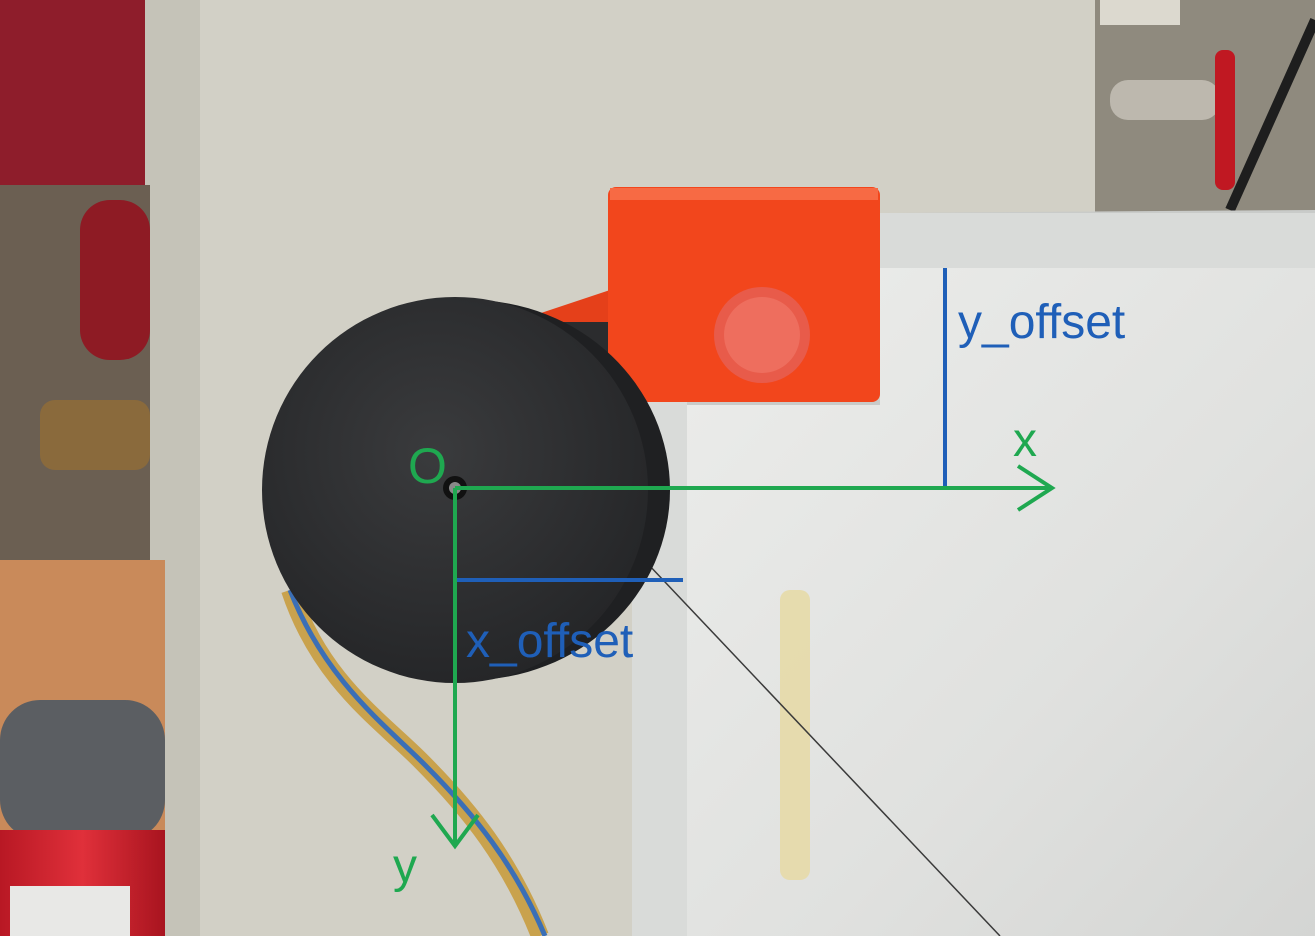 Image resolution: width=1315 pixels, height=936 pixels. What do you see at coordinates (405, 866) in the screenshot?
I see `y-axis-label: y` at bounding box center [405, 866].